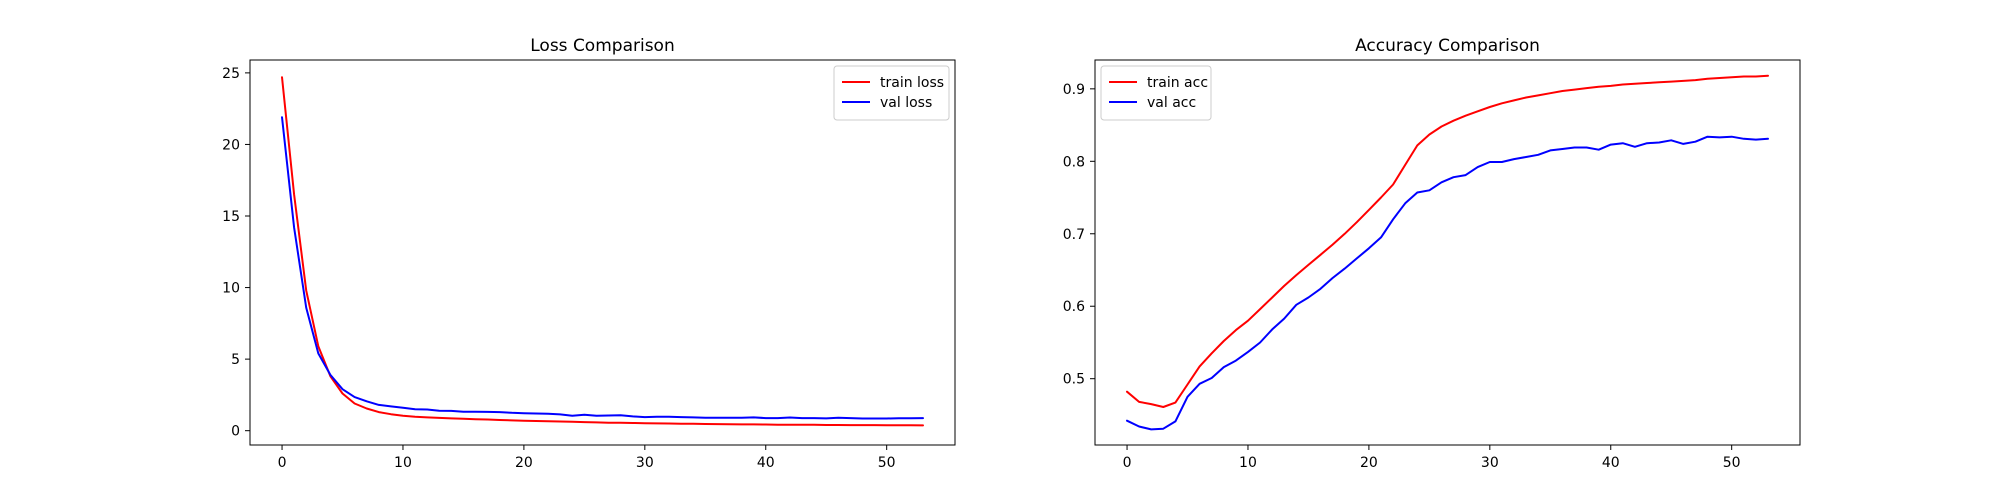 The image size is (2000, 500). I want to click on legend-label: train acc, so click(1177, 83).